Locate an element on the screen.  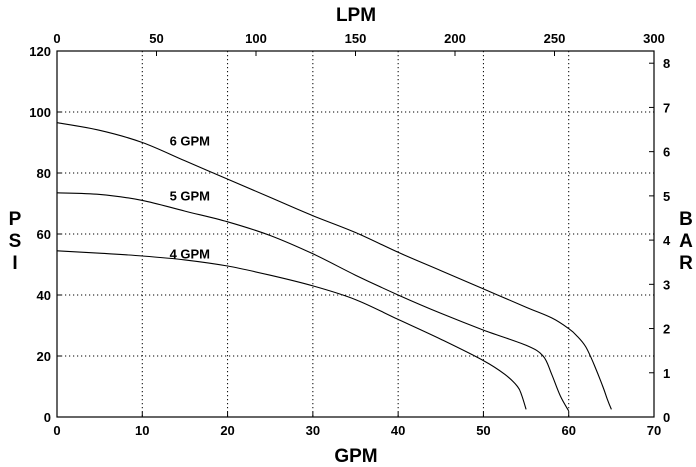
y2-tick-label: 6 is located at coordinates (666, 152).